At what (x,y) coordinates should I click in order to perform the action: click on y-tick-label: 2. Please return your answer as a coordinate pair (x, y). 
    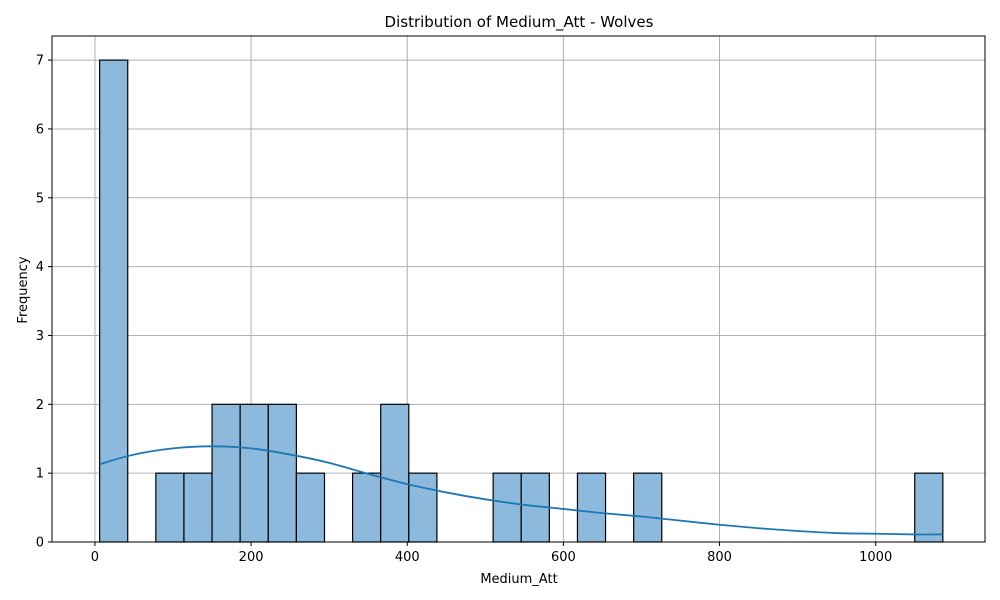
    Looking at the image, I should click on (40, 405).